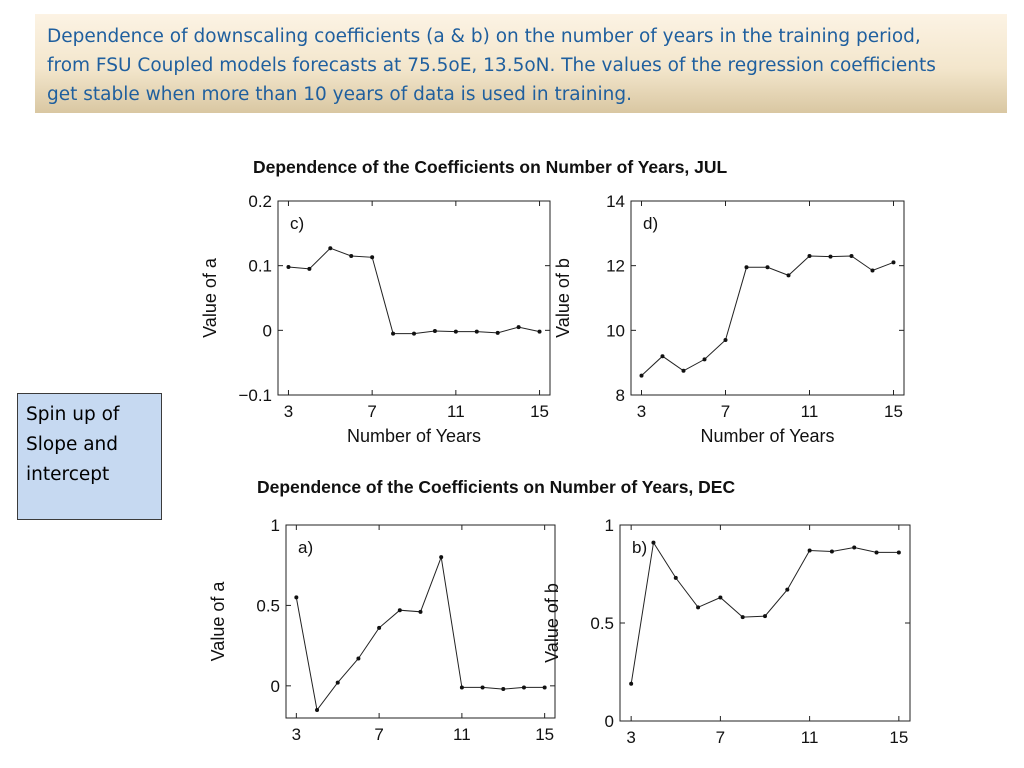 This screenshot has height=768, width=1024. I want to click on callout-line-2: Slope and, so click(72, 444).